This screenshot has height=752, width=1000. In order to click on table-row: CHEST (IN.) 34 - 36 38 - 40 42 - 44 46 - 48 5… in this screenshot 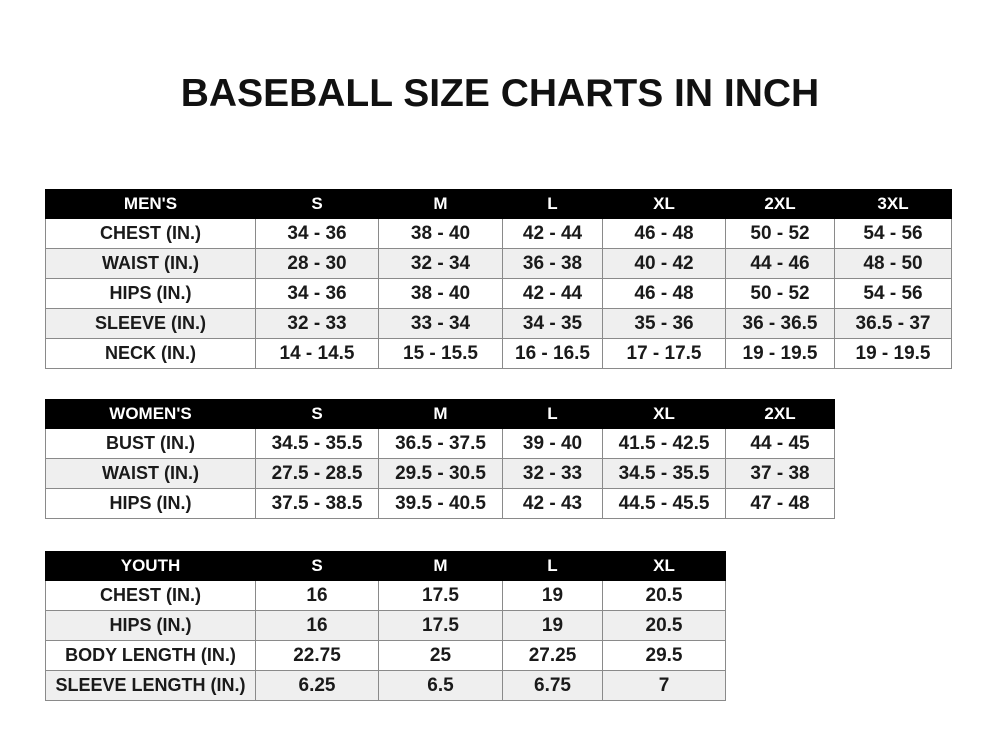, I will do `click(498, 233)`.